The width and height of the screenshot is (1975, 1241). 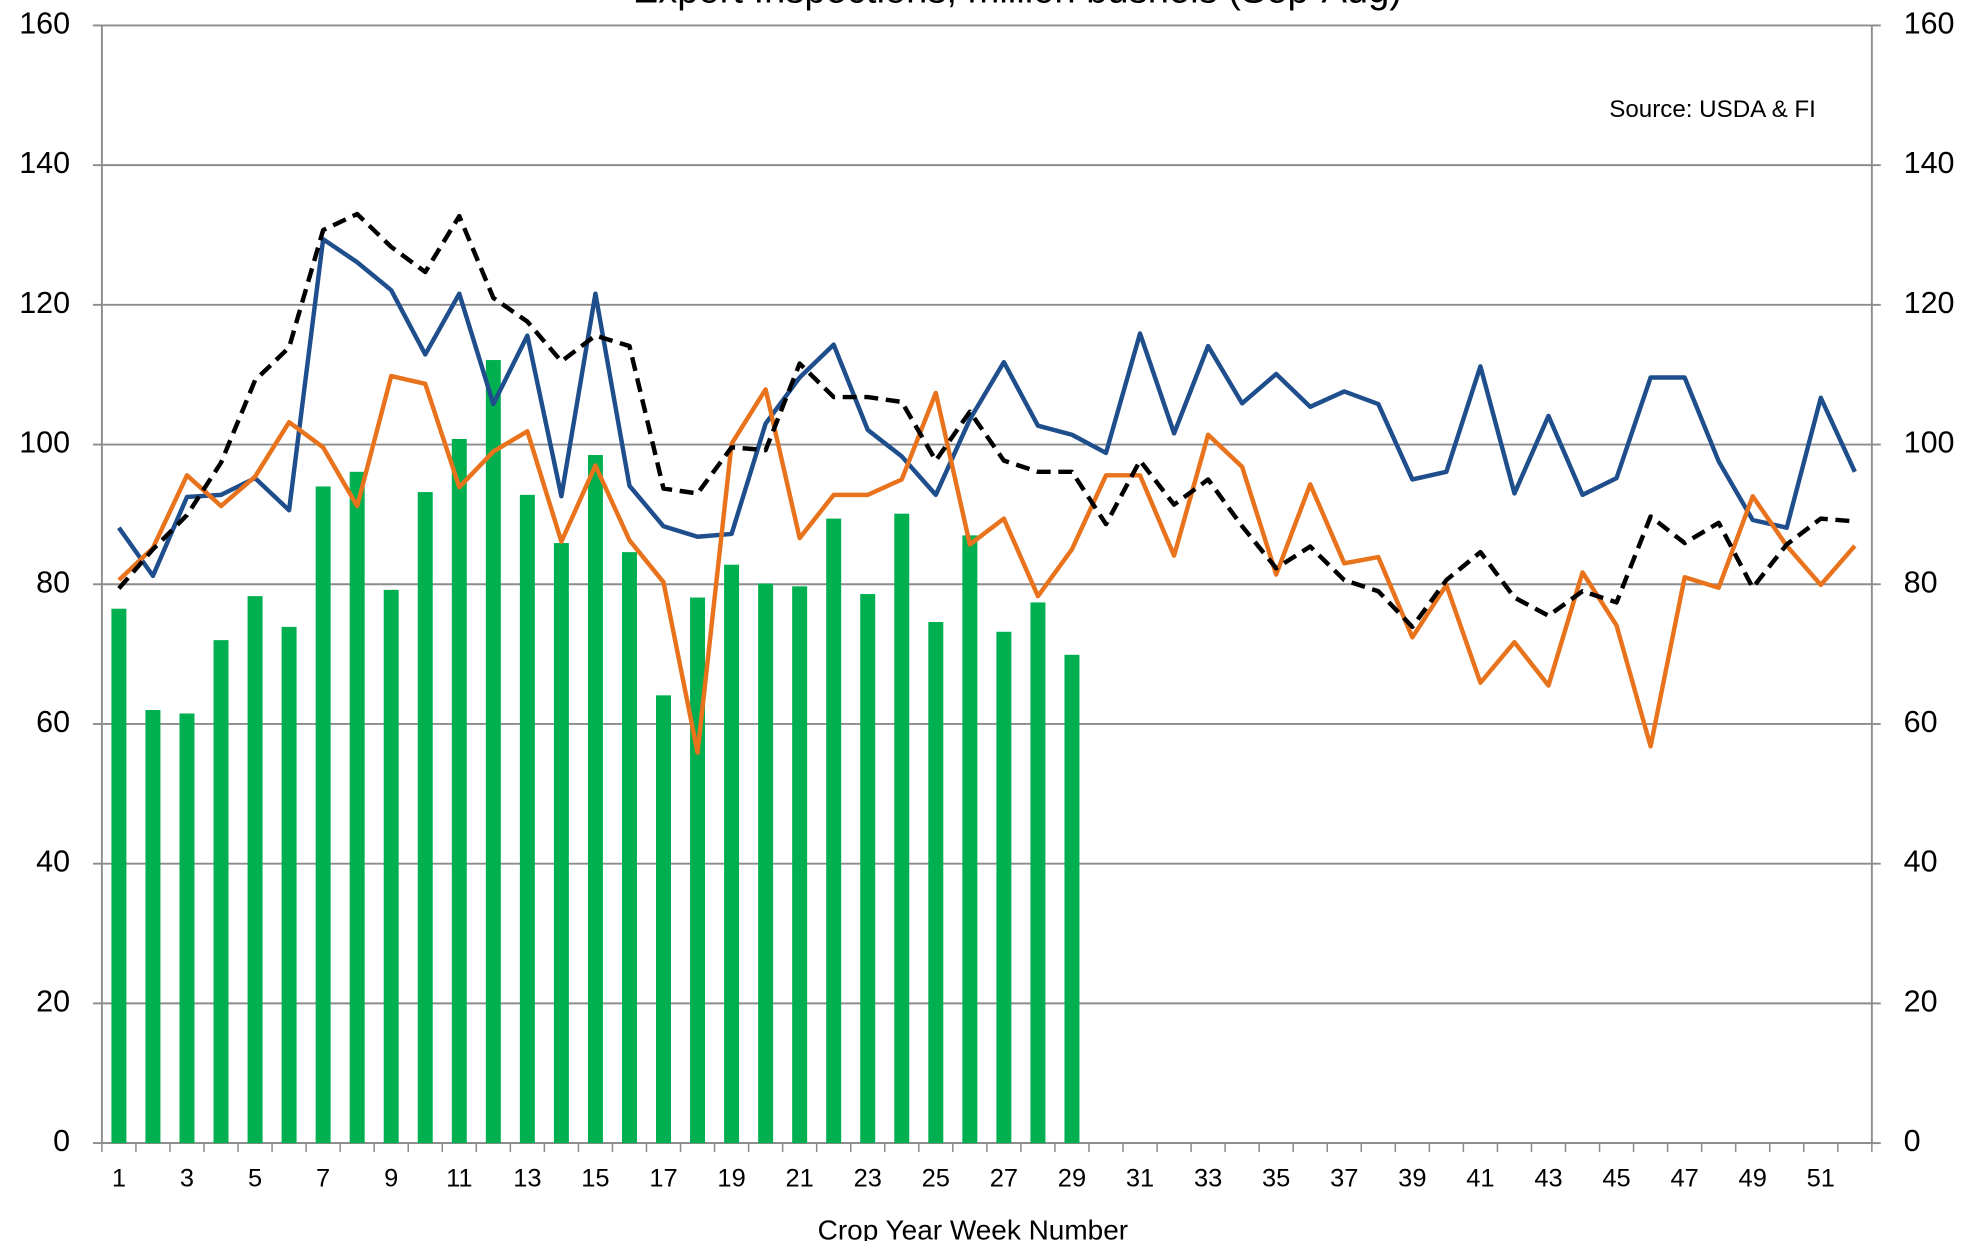 What do you see at coordinates (255, 1179) in the screenshot?
I see `x-tick-label: 5` at bounding box center [255, 1179].